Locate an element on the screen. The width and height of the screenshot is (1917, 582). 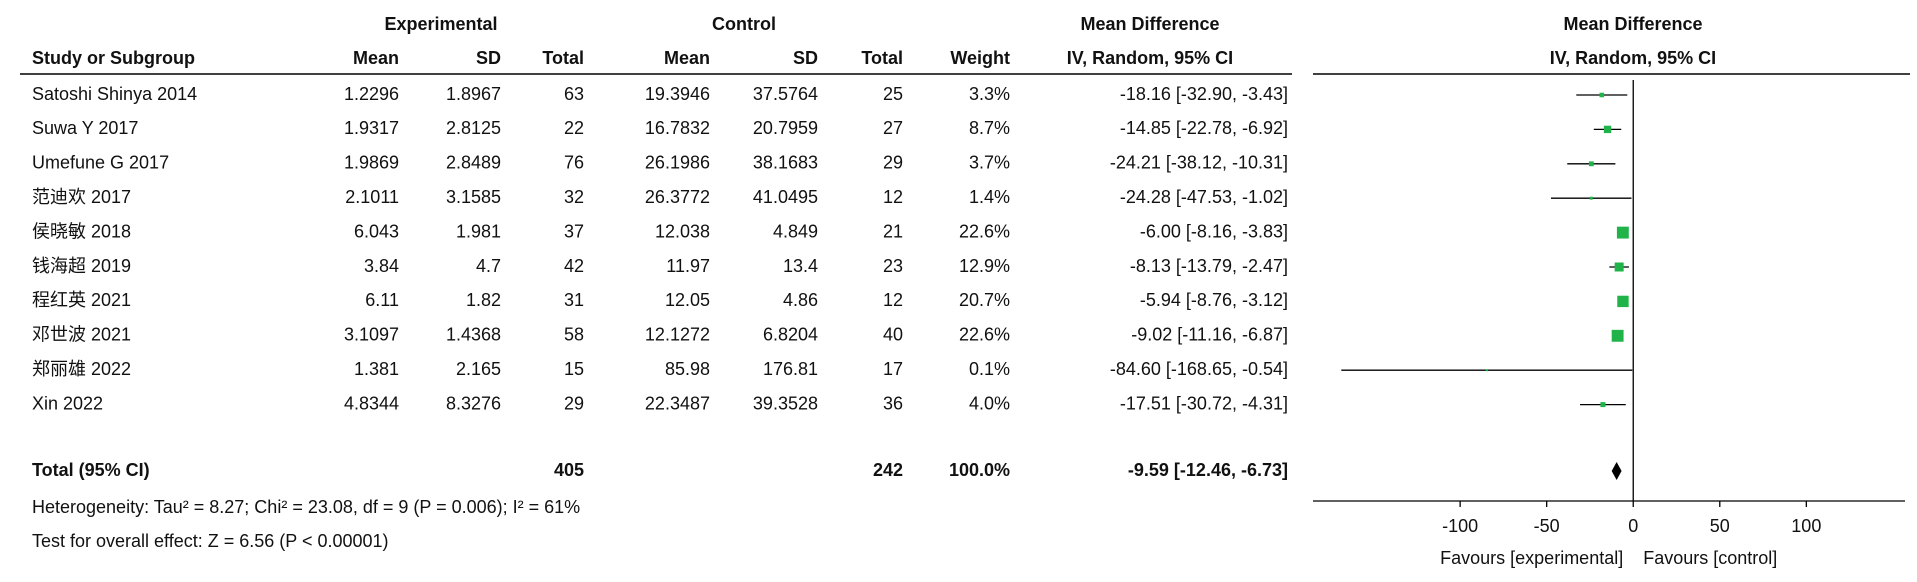
total-name: Total (95% CI) is located at coordinates (91, 470).